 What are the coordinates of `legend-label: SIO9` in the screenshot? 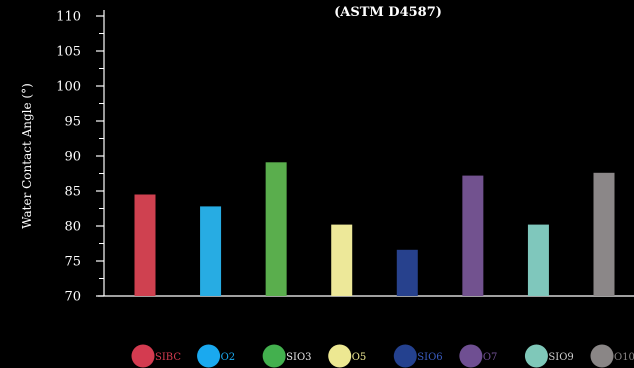 It's located at (560, 357).